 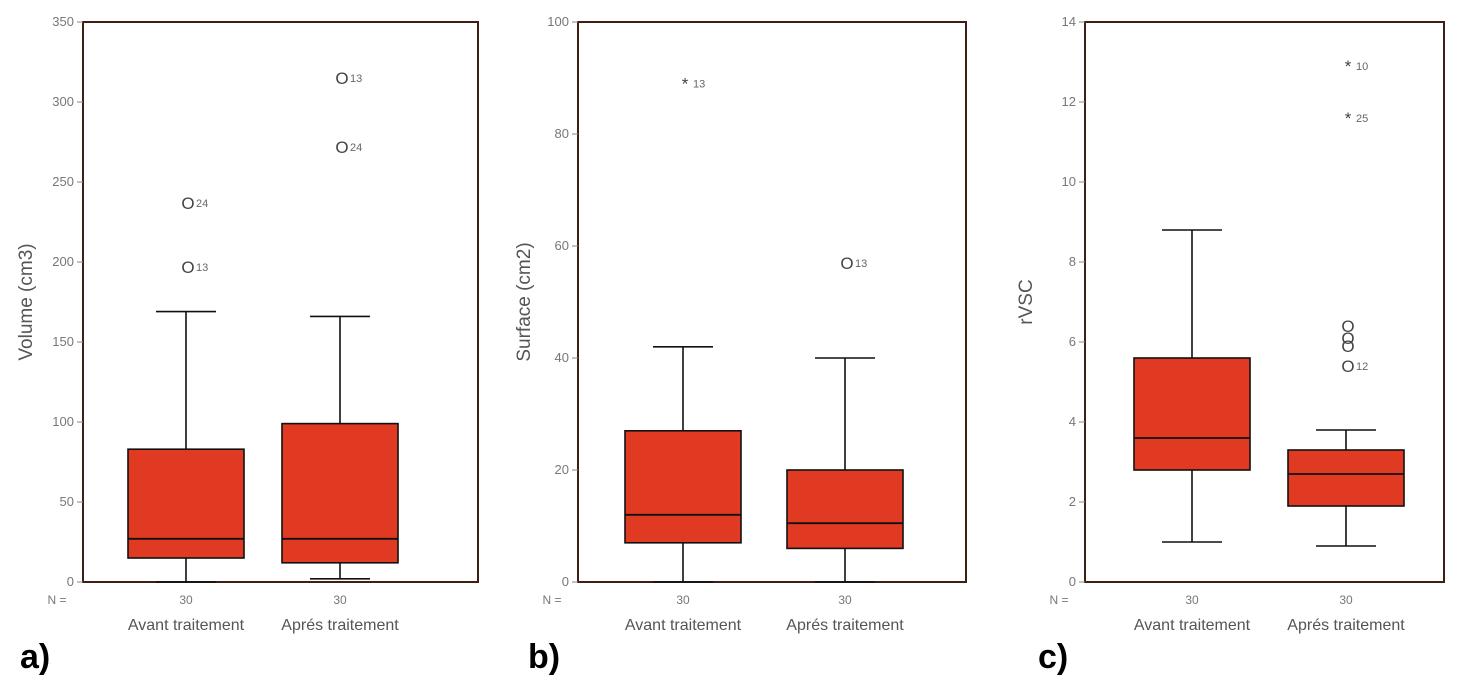 What do you see at coordinates (1058, 600) in the screenshot?
I see `chart-2-n-label: N =` at bounding box center [1058, 600].